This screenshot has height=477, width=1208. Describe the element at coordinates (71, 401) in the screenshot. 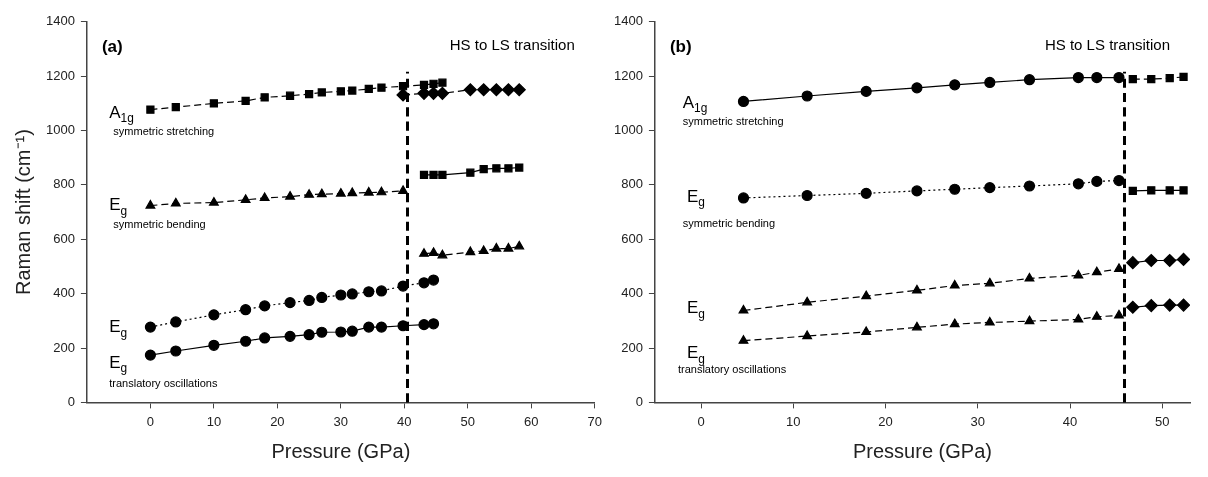

I see `y-tick-label: 0` at that location.